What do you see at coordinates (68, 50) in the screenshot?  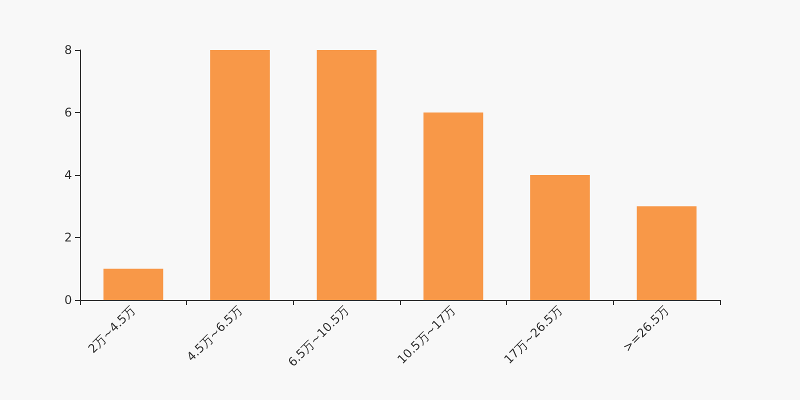 I see `y-tick-label: 8` at bounding box center [68, 50].